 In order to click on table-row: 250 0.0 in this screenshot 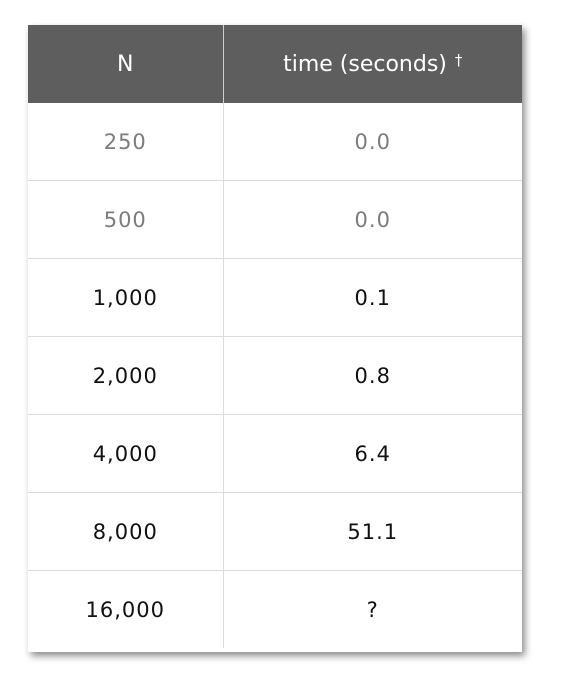, I will do `click(275, 142)`.